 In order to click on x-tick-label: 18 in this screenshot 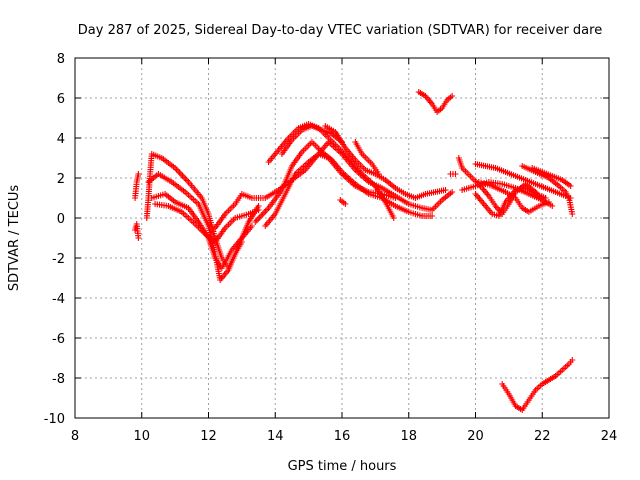, I will do `click(408, 436)`.